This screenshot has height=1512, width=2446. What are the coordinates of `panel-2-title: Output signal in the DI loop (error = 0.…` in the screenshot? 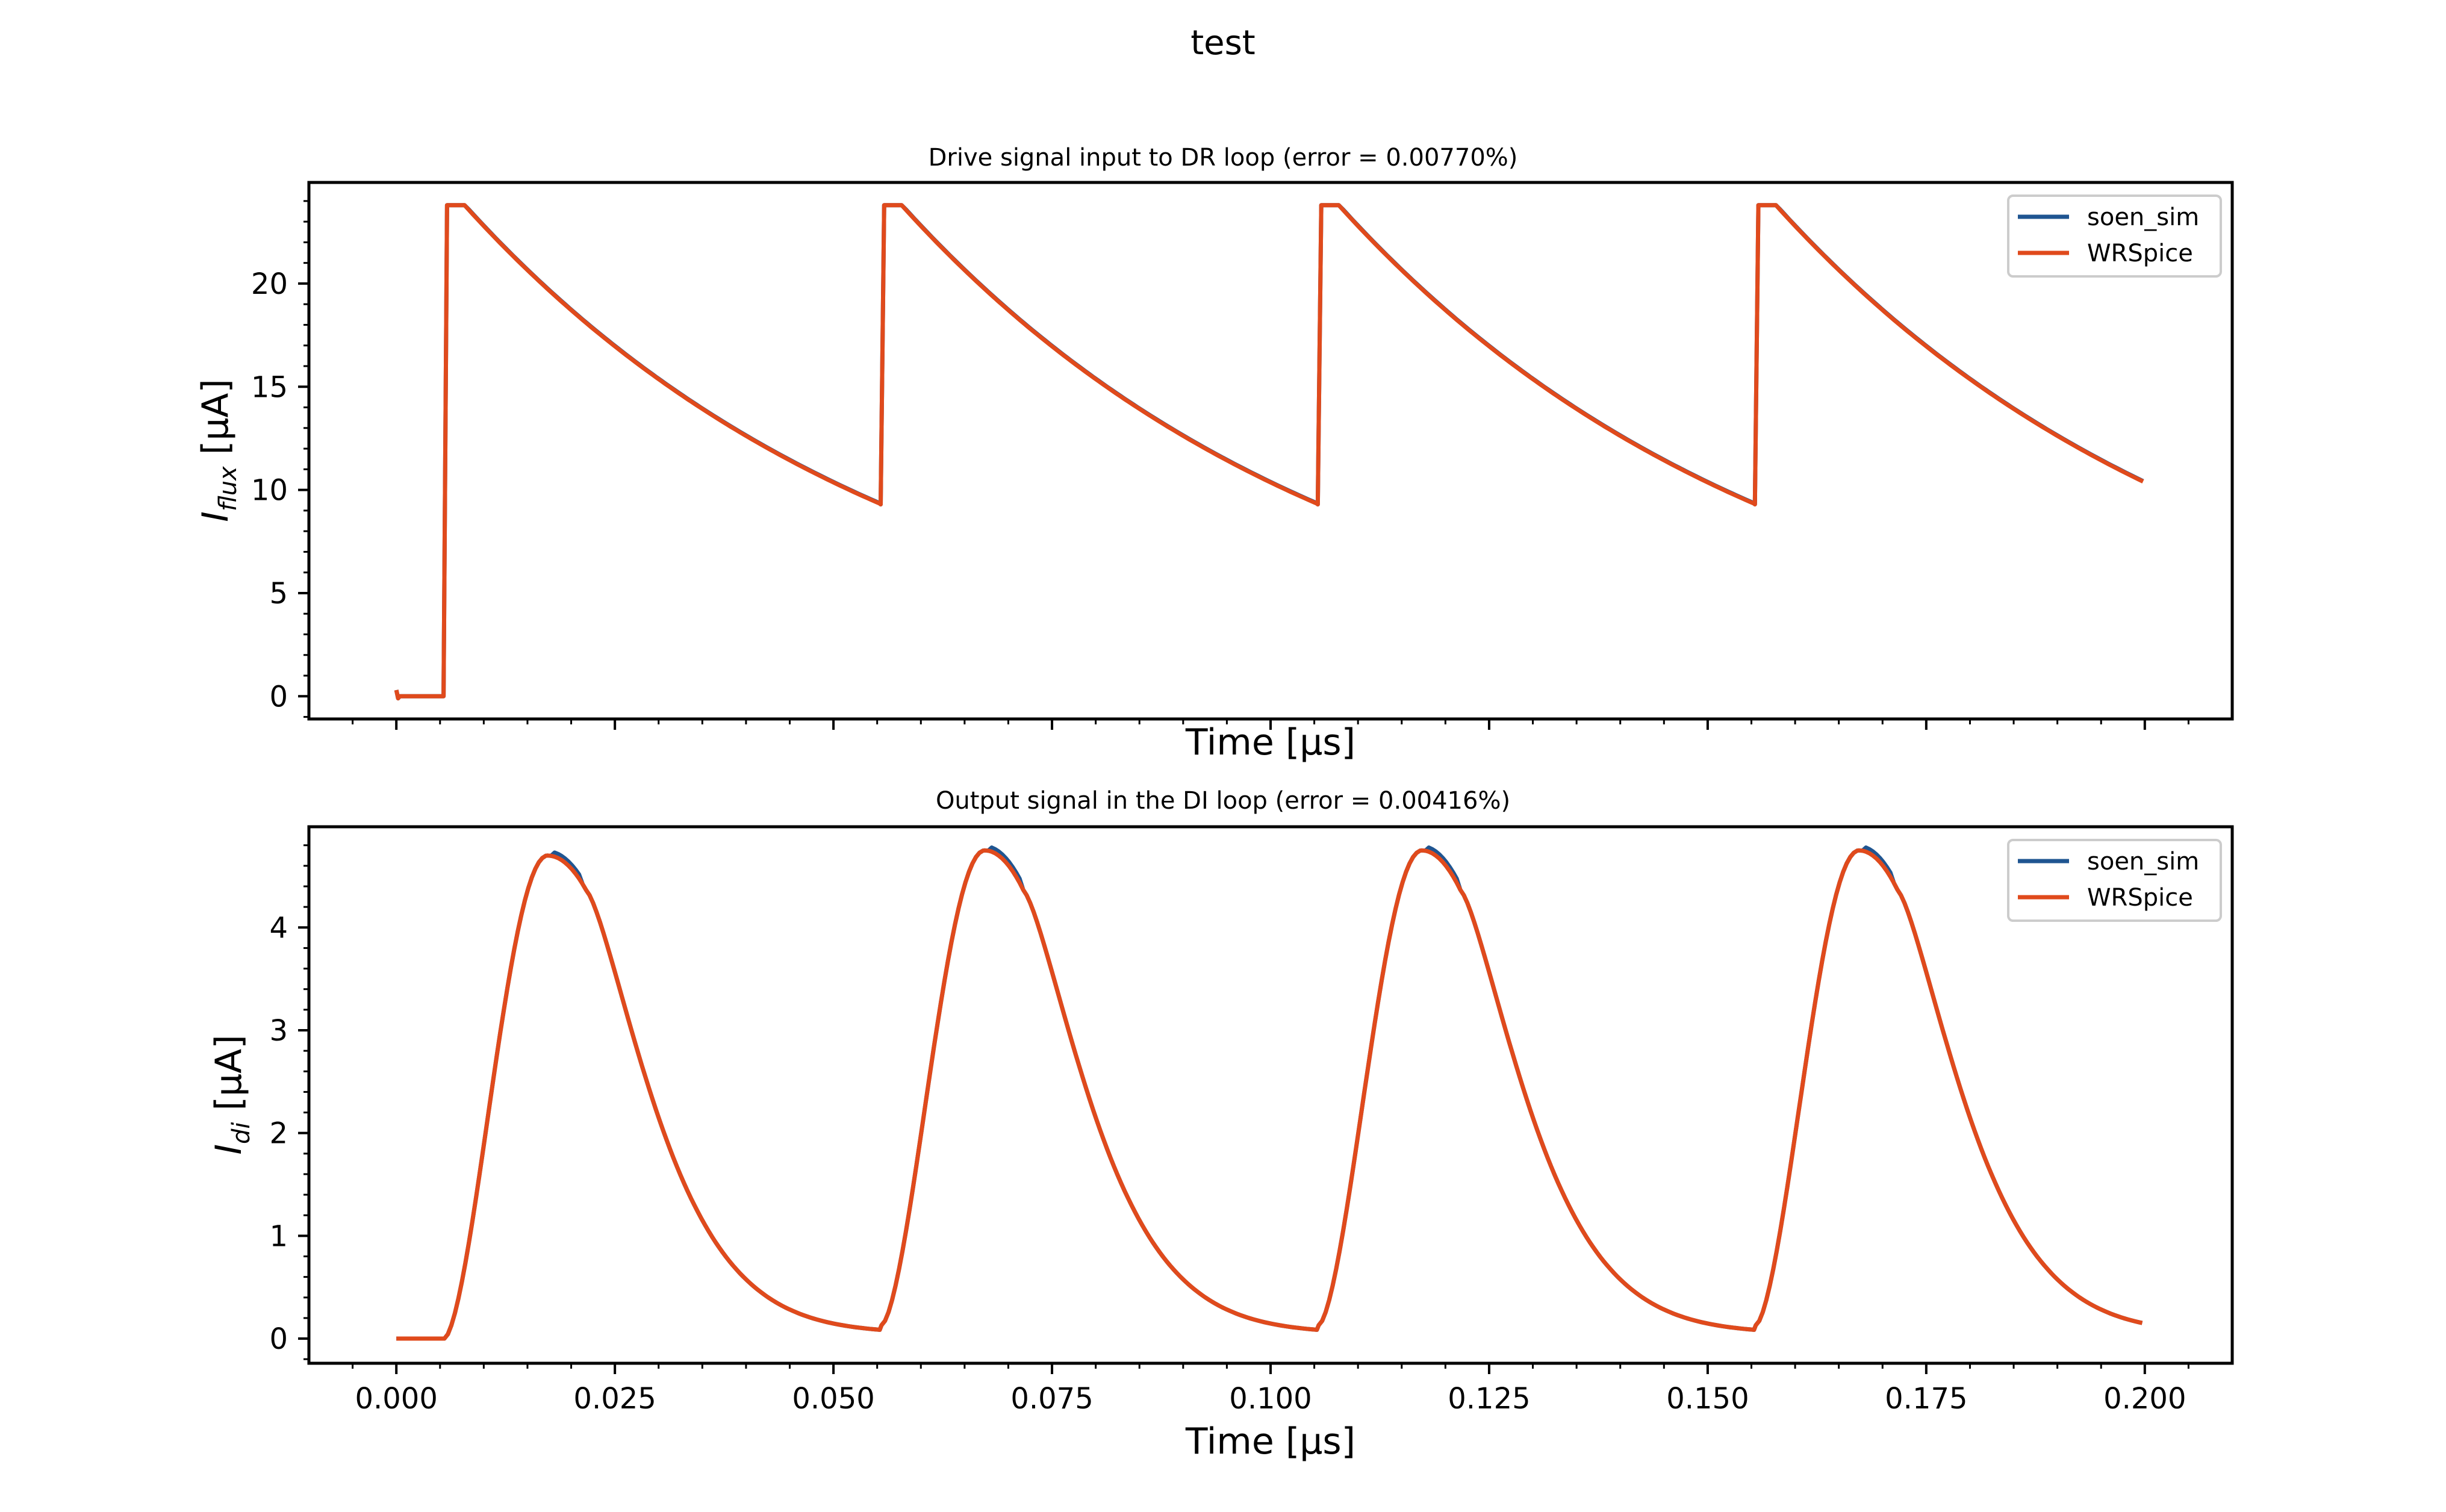 It's located at (1223, 801).